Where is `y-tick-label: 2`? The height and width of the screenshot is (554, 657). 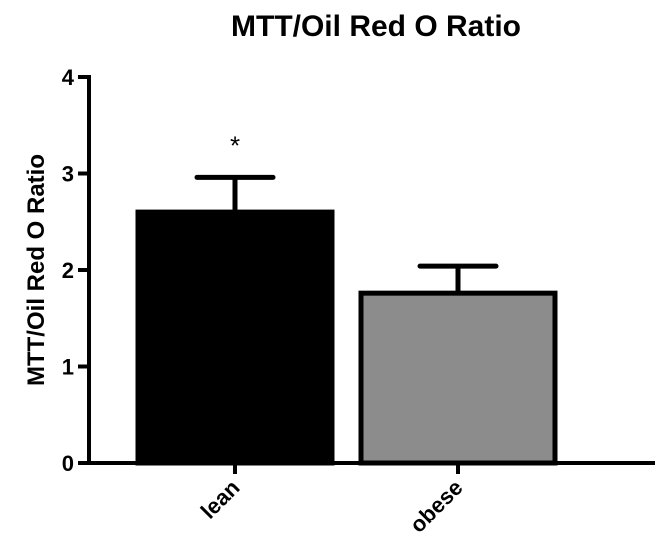 y-tick-label: 2 is located at coordinates (68, 270).